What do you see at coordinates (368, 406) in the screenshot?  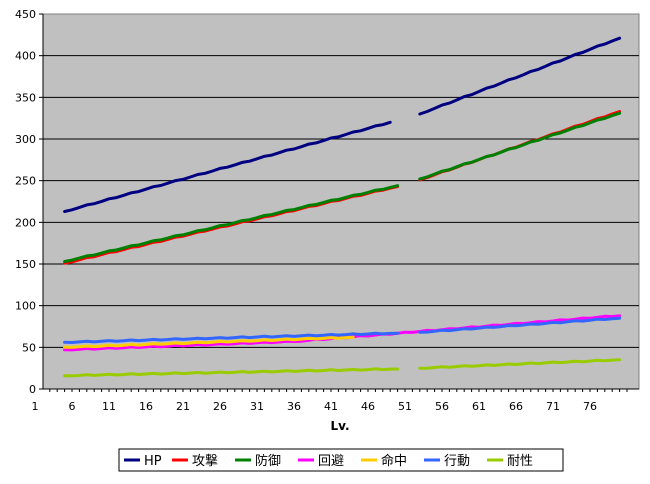 I see `x-tick-label: 46` at bounding box center [368, 406].